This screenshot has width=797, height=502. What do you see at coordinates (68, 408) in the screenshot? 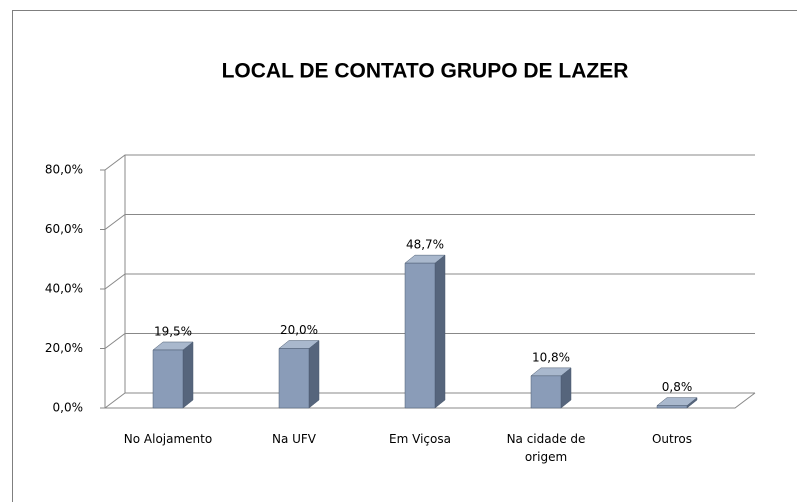
I see `y-tick-label: 0,0%` at bounding box center [68, 408].